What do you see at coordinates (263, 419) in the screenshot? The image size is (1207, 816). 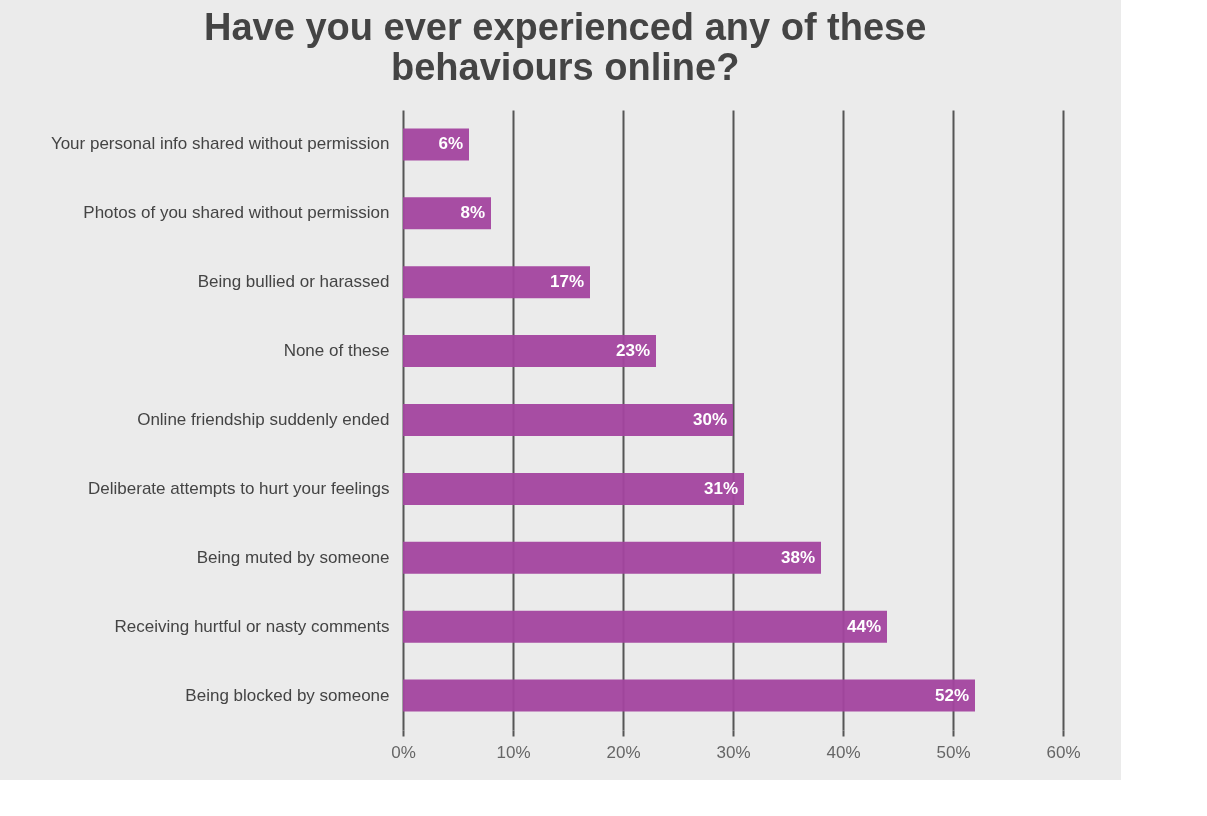 I see `y-tick-label: Online friendship suddenly ended` at bounding box center [263, 419].